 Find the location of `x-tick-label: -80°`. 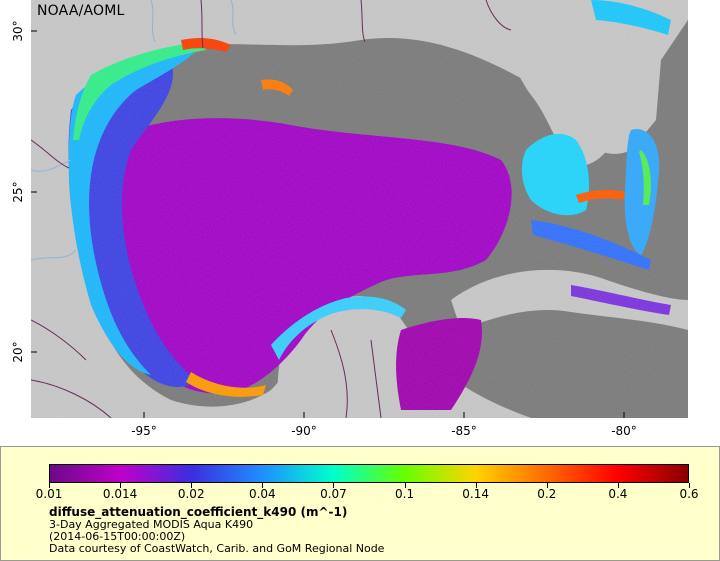

x-tick-label: -80° is located at coordinates (624, 431).